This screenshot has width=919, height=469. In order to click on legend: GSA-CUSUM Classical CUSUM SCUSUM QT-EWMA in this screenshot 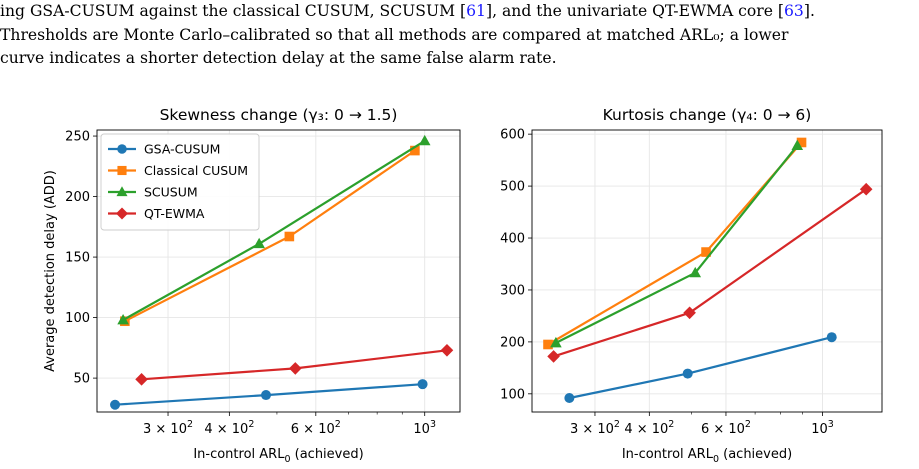, I will do `click(180, 182)`.